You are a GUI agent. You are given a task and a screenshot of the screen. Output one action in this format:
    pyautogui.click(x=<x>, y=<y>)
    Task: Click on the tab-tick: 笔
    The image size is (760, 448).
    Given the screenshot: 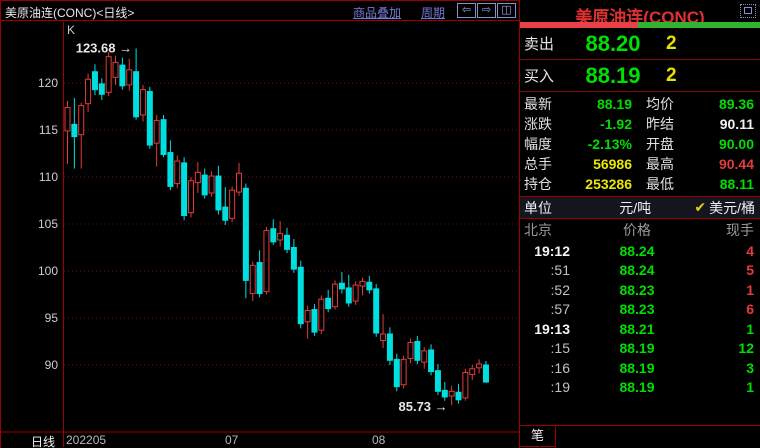 What is the action you would take?
    pyautogui.click(x=538, y=436)
    